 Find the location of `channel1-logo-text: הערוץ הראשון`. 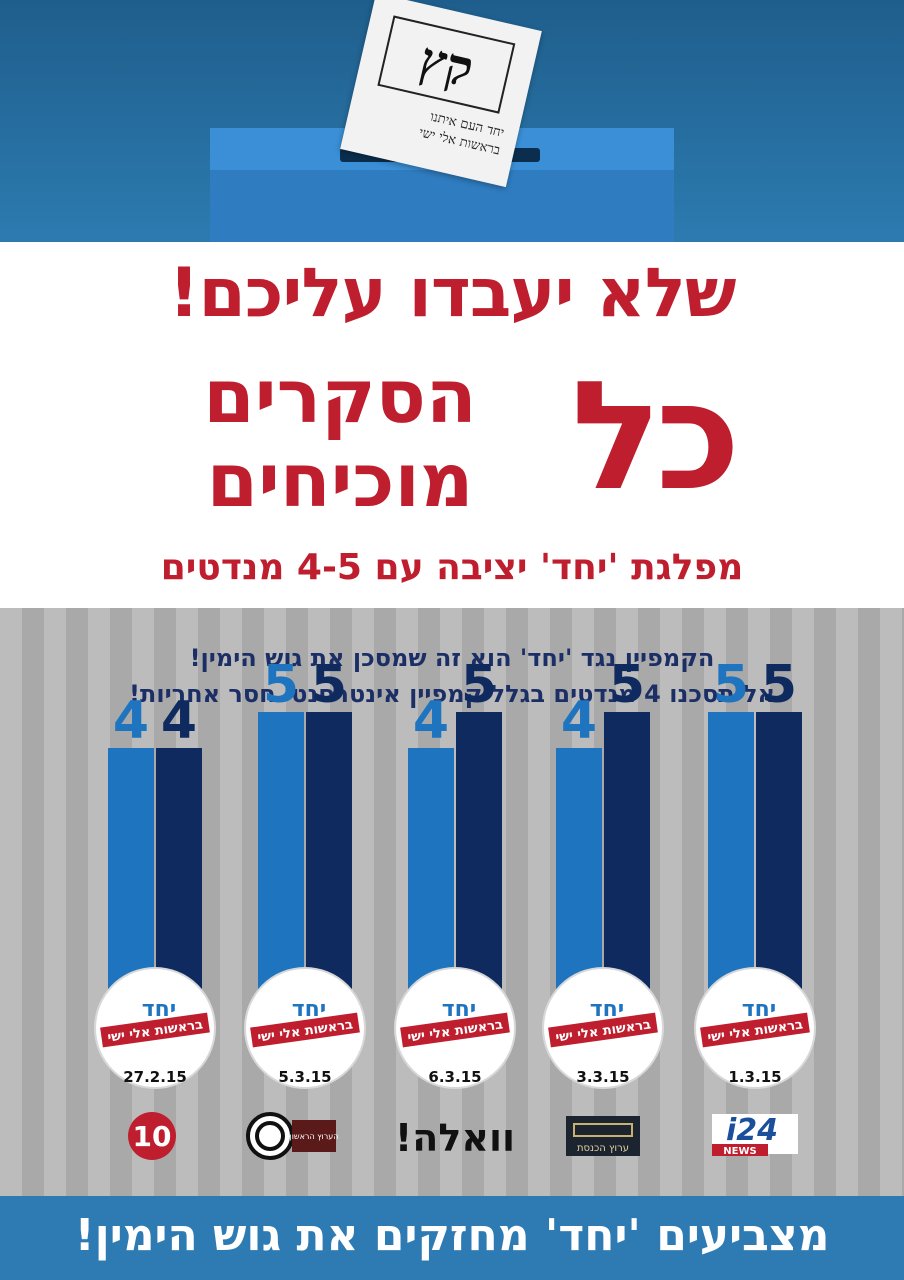

channel1-logo-text: הערוץ הראשון is located at coordinates (314, 1136).